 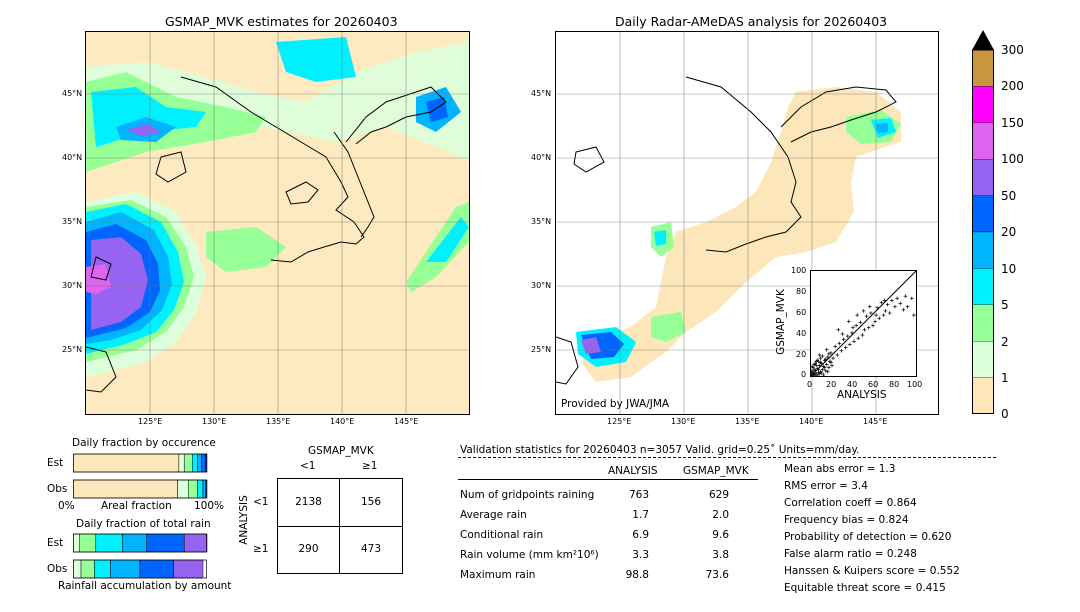 What do you see at coordinates (718, 495) in the screenshot?
I see `stat-gsmap: 629` at bounding box center [718, 495].